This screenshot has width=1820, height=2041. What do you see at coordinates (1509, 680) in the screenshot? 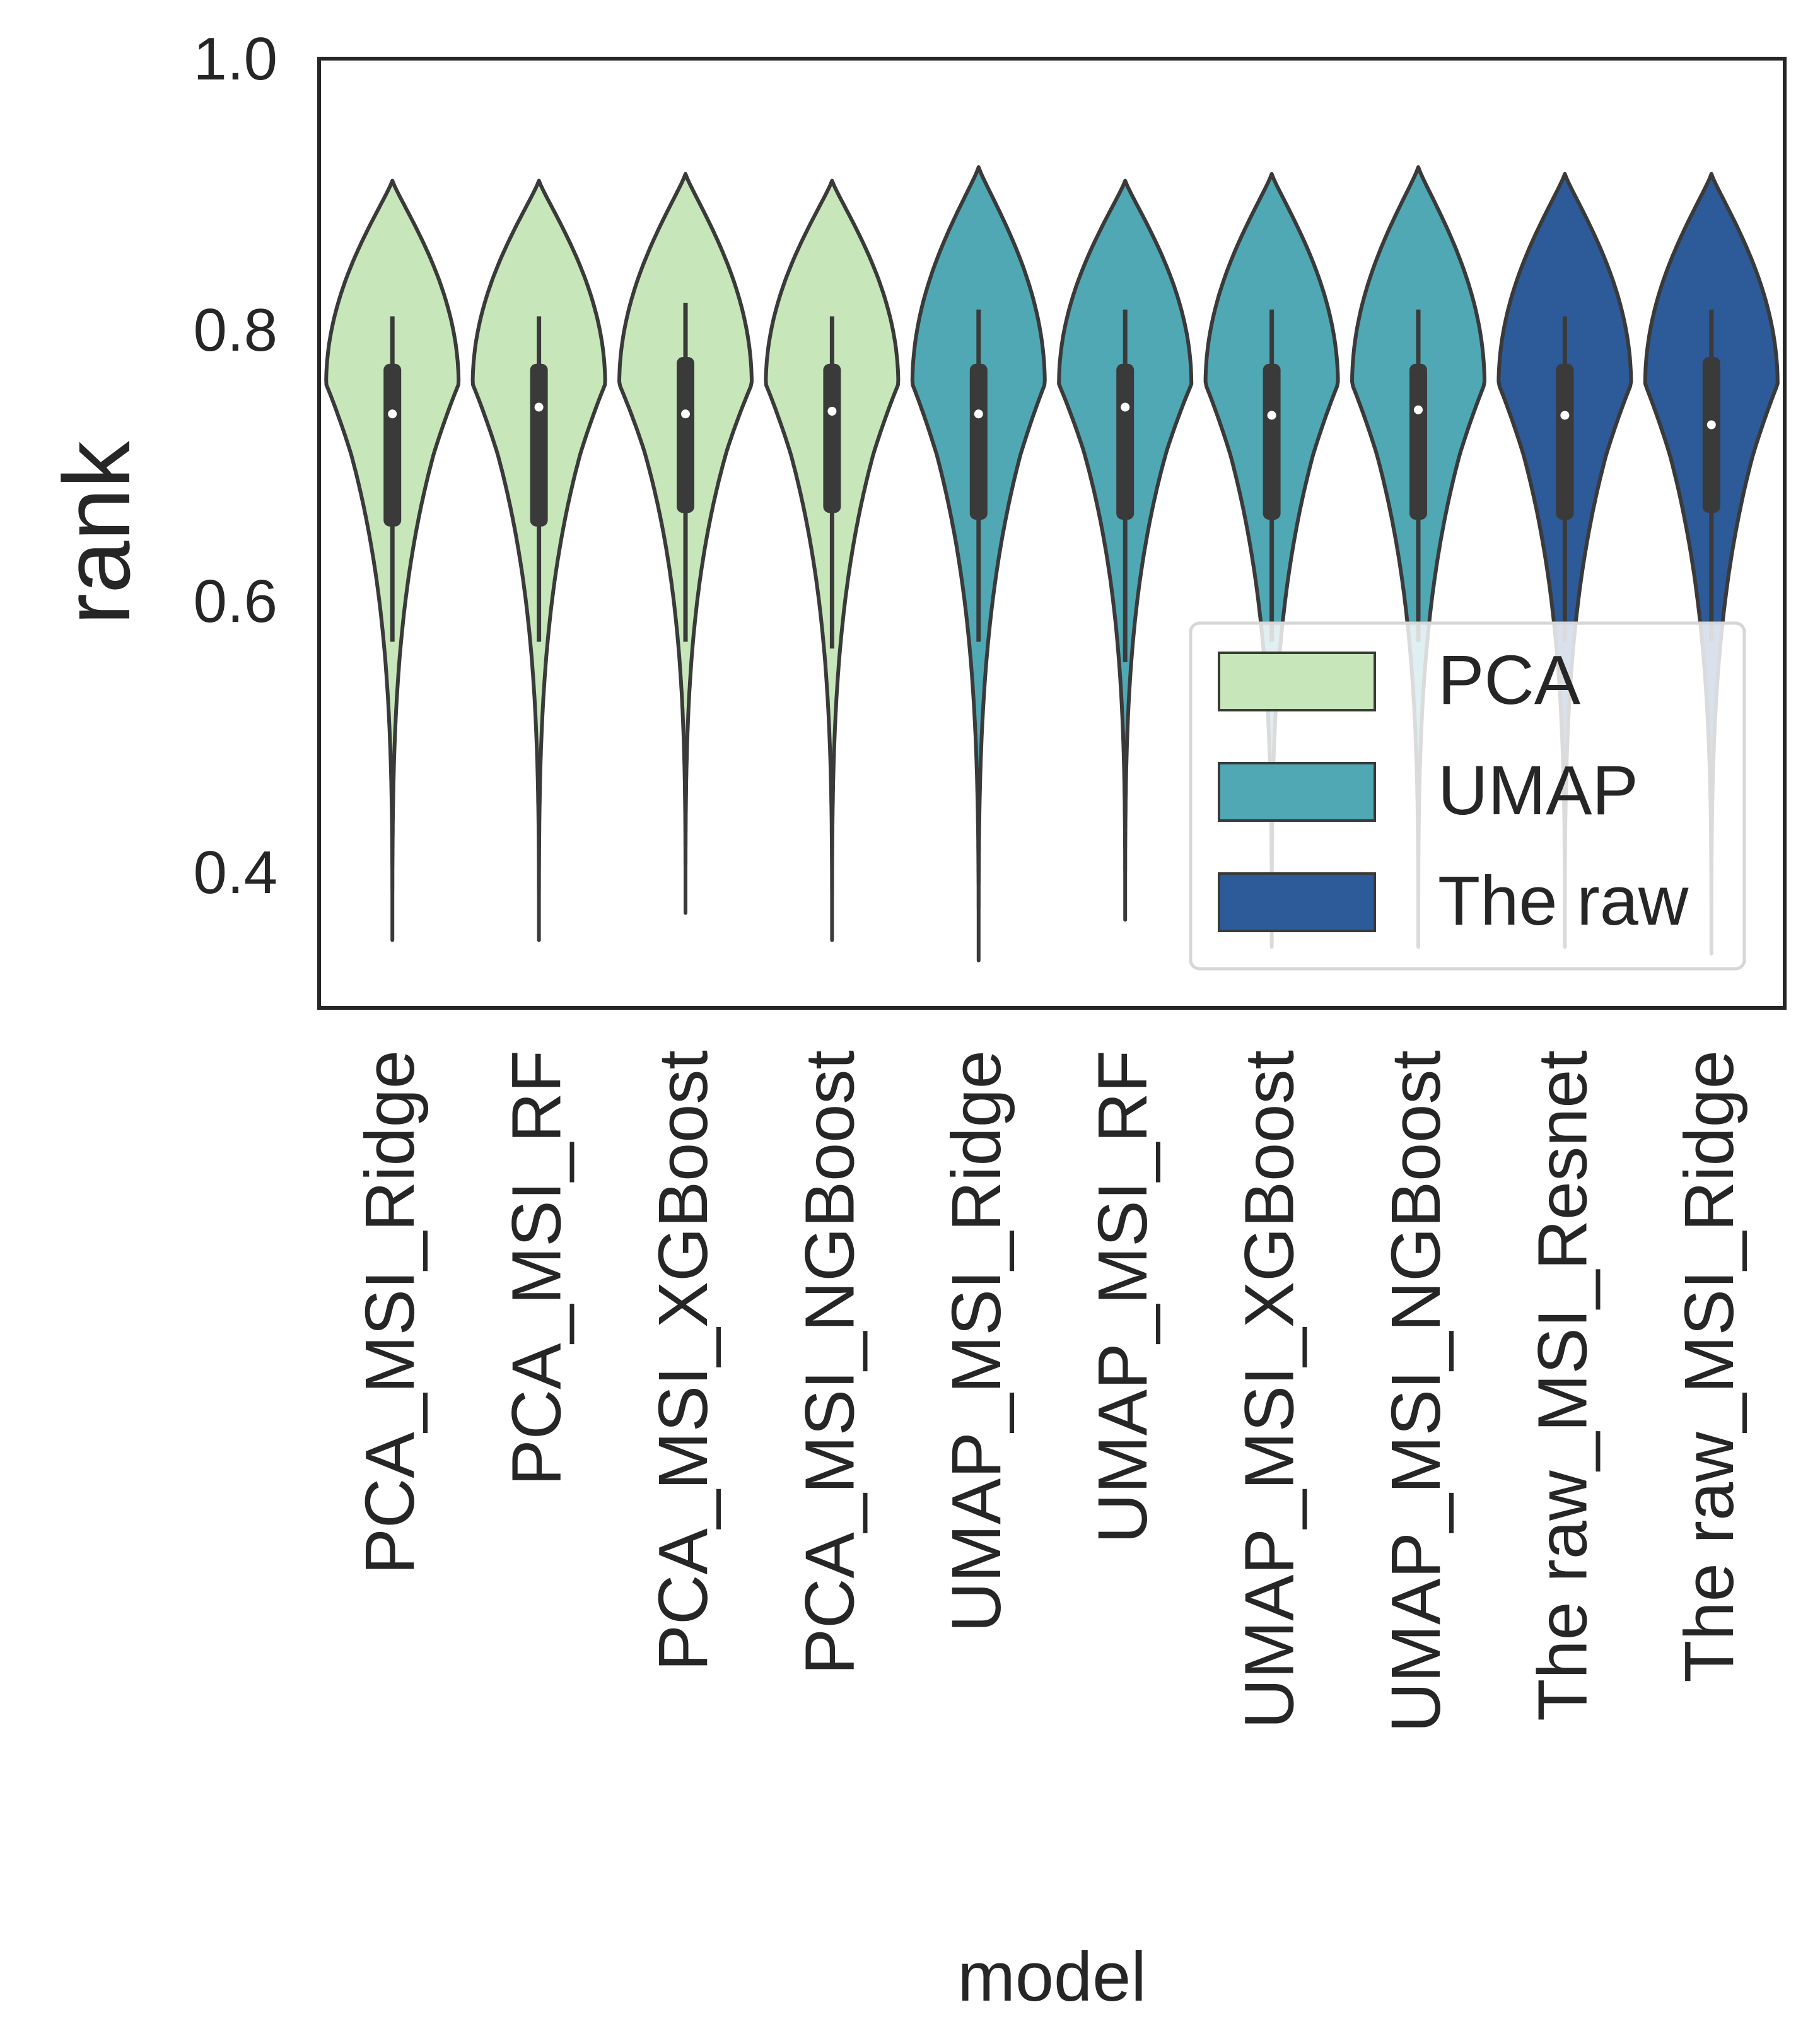
I see `legend-label: PCA` at bounding box center [1509, 680].